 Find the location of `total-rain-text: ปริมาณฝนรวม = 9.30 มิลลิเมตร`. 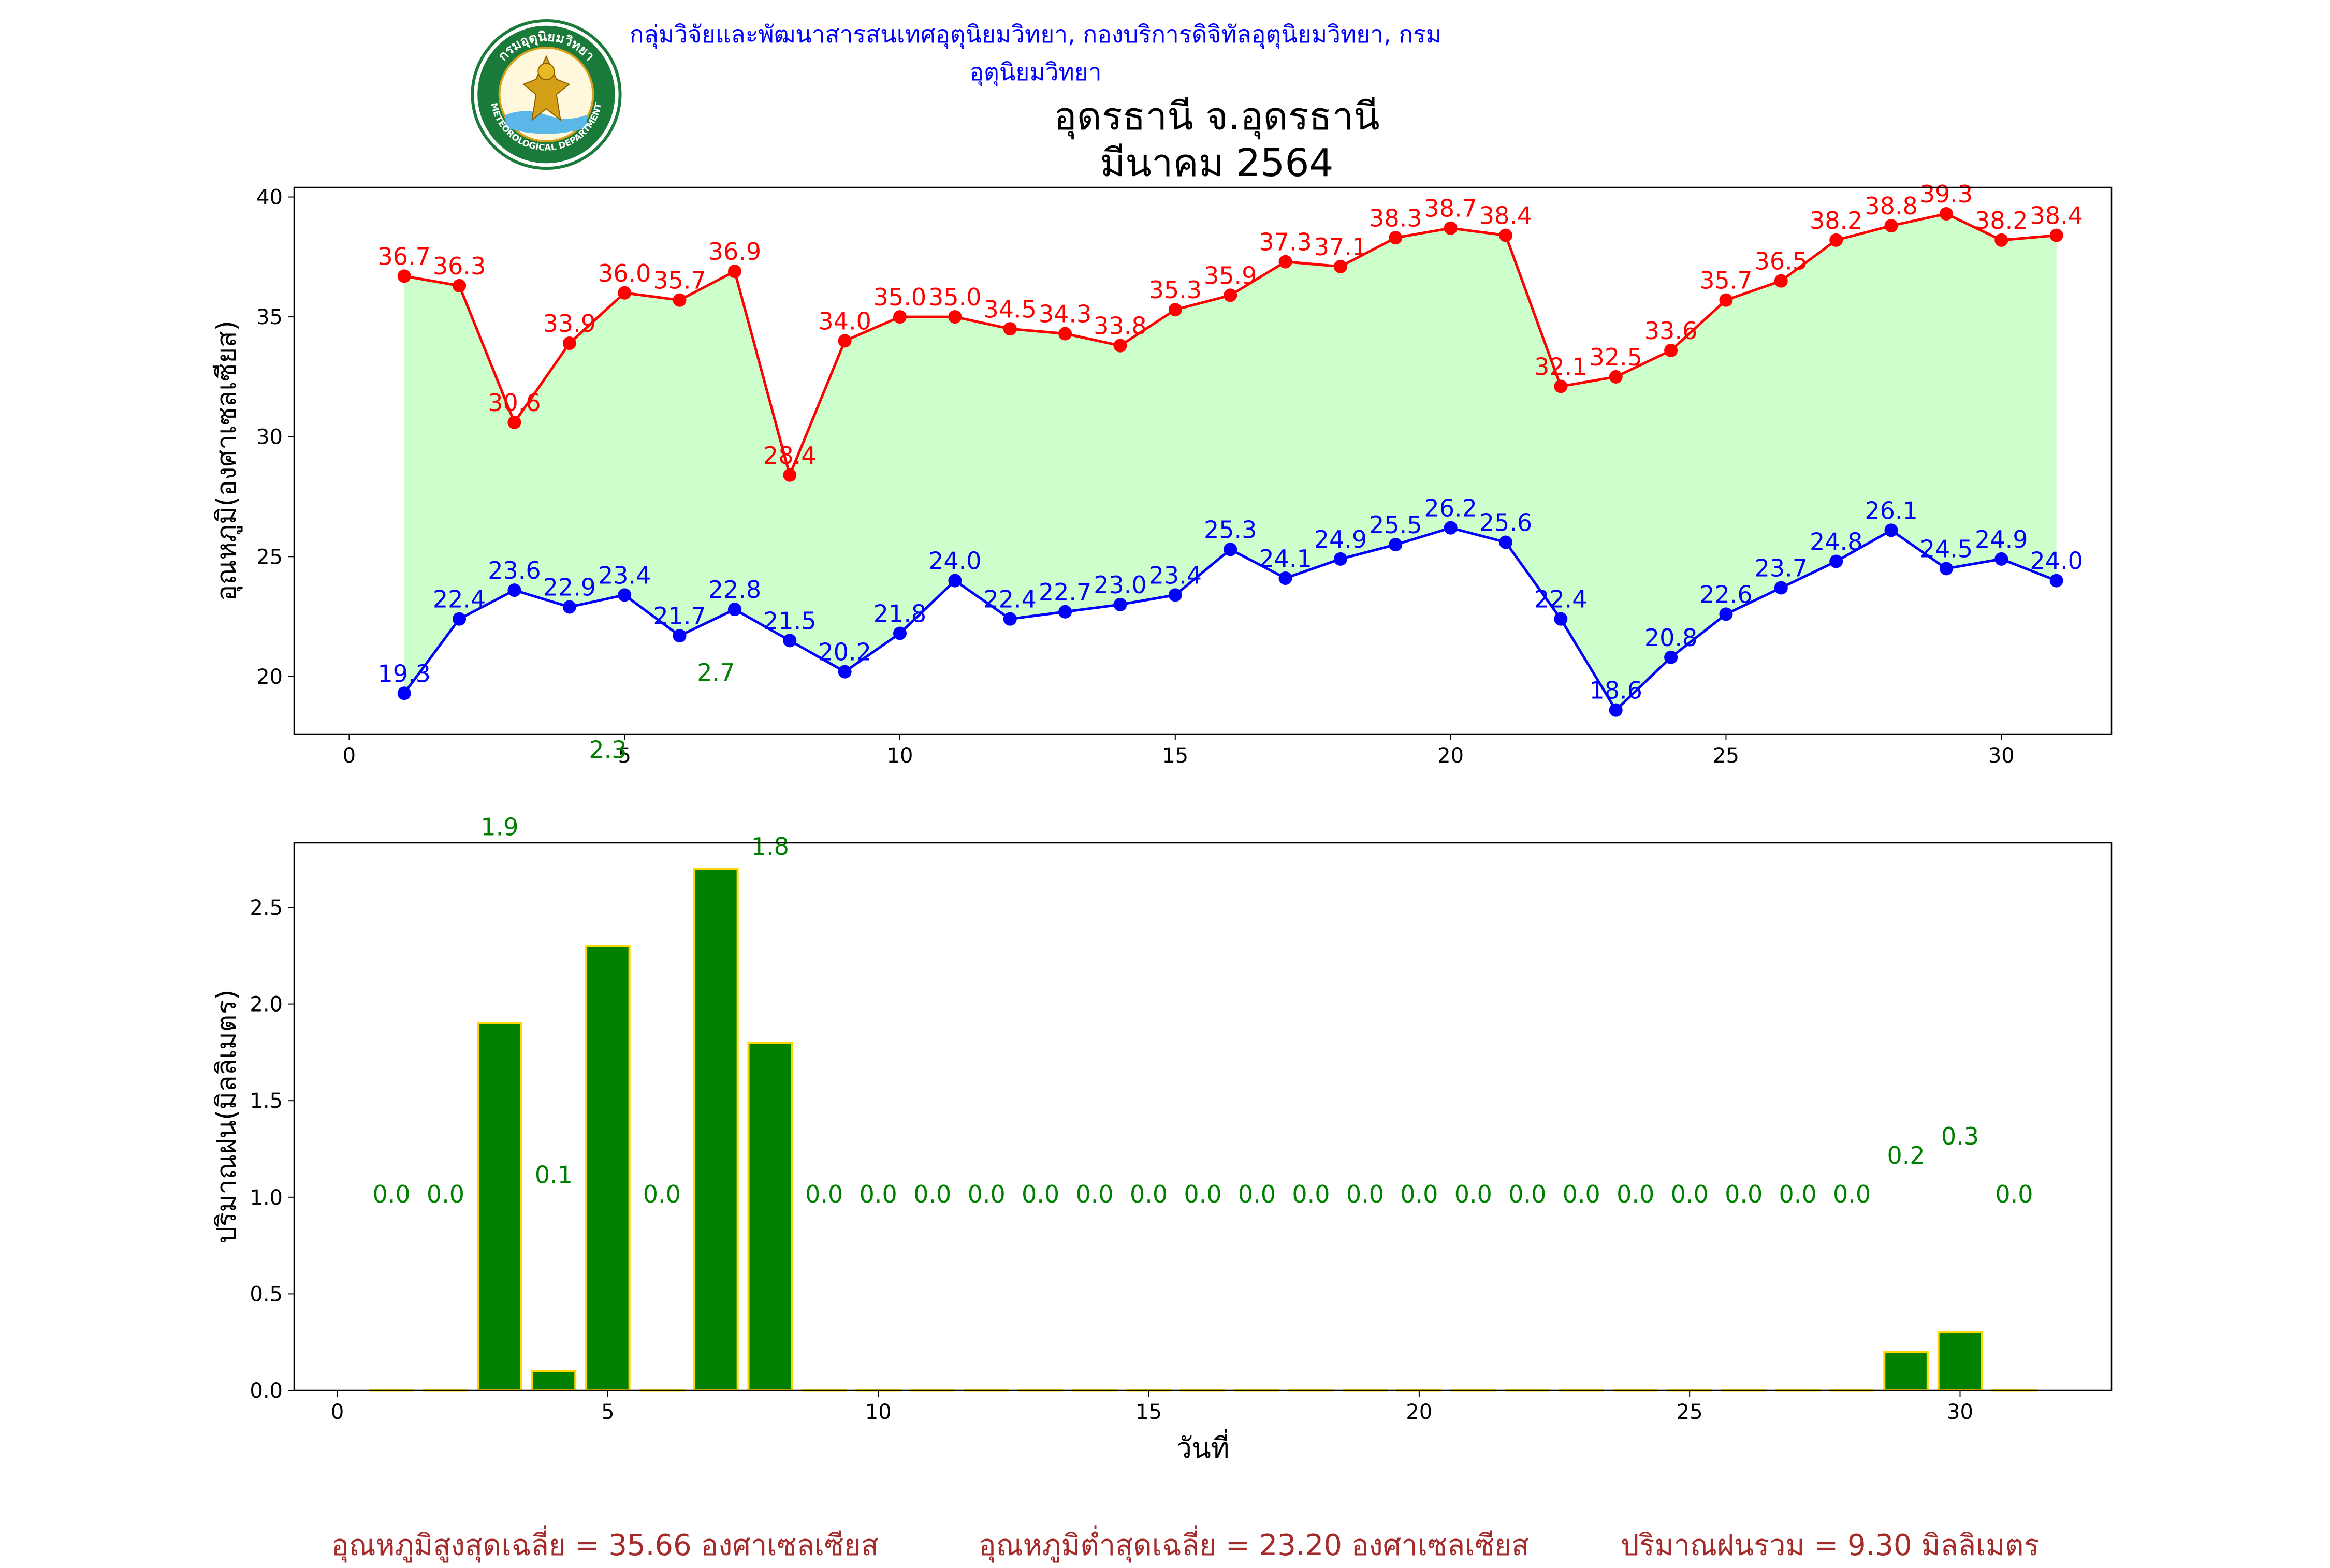

total-rain-text: ปริมาณฝนรวม = 9.30 มิลลิเมตร is located at coordinates (1830, 1545).